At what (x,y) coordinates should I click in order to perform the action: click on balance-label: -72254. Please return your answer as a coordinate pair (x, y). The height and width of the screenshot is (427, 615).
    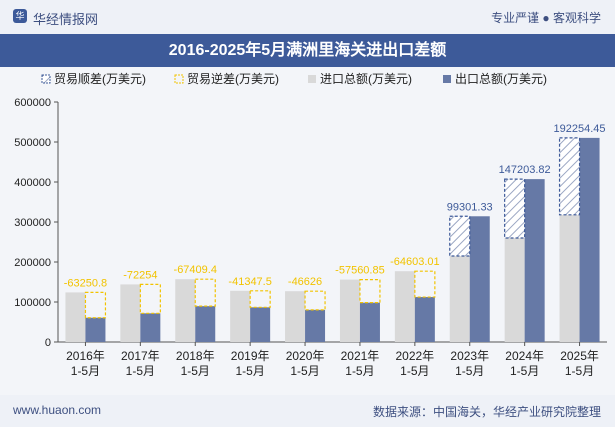
    Looking at the image, I should click on (140, 275).